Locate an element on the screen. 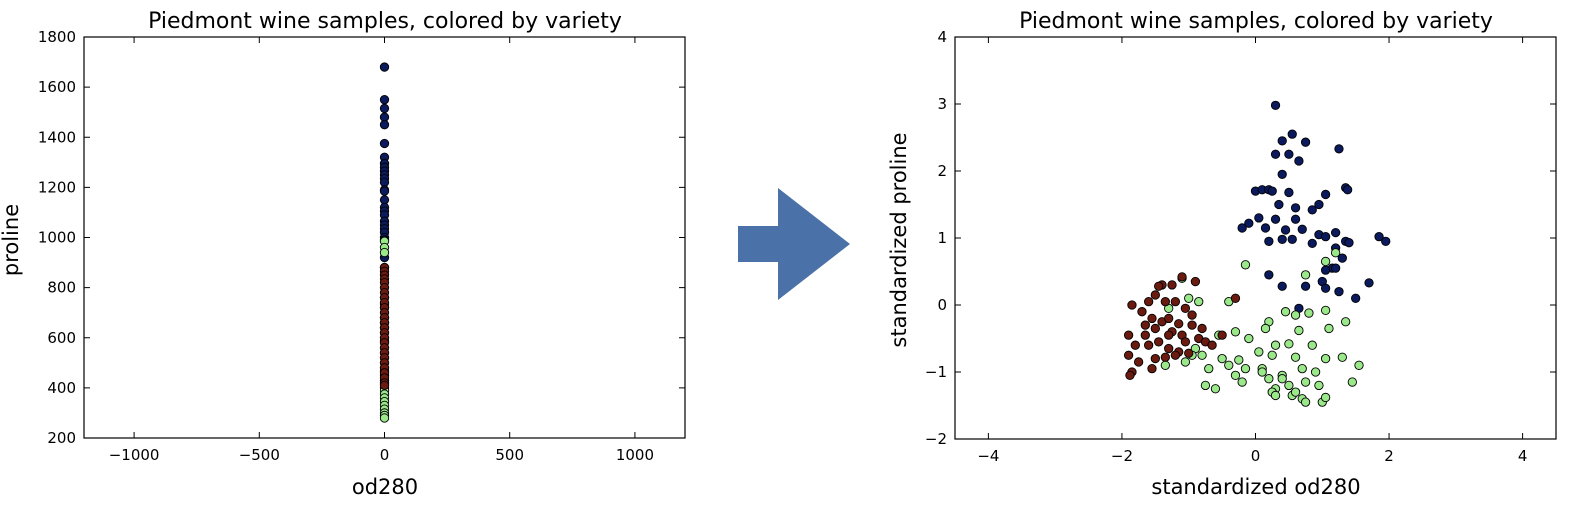 Image resolution: width=1590 pixels, height=508 pixels. right-arrow-icon is located at coordinates (794, 244).